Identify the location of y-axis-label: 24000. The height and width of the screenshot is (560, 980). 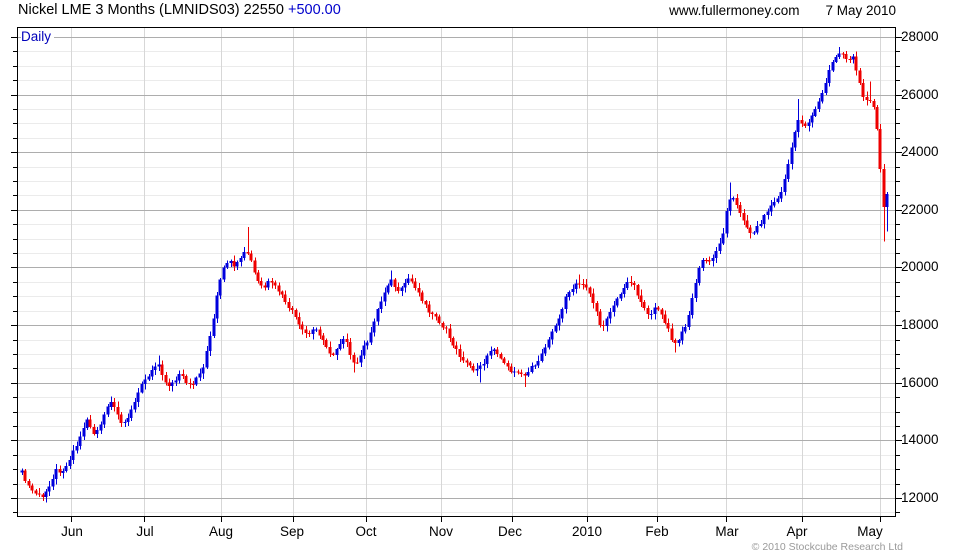
(920, 152).